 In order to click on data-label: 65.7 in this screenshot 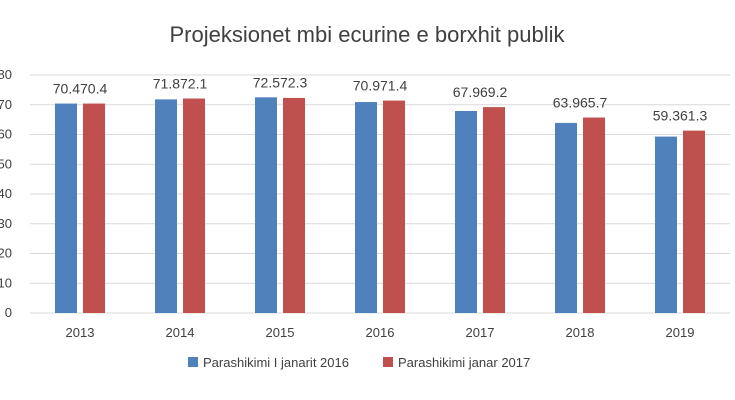, I will do `click(593, 103)`.